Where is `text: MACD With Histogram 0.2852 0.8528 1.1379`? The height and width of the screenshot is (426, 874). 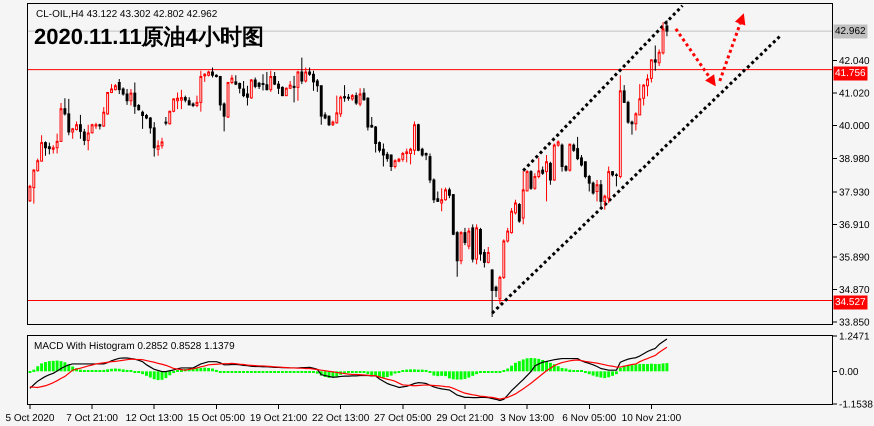
text: MACD With Histogram 0.2852 0.8528 1.1379 is located at coordinates (135, 346).